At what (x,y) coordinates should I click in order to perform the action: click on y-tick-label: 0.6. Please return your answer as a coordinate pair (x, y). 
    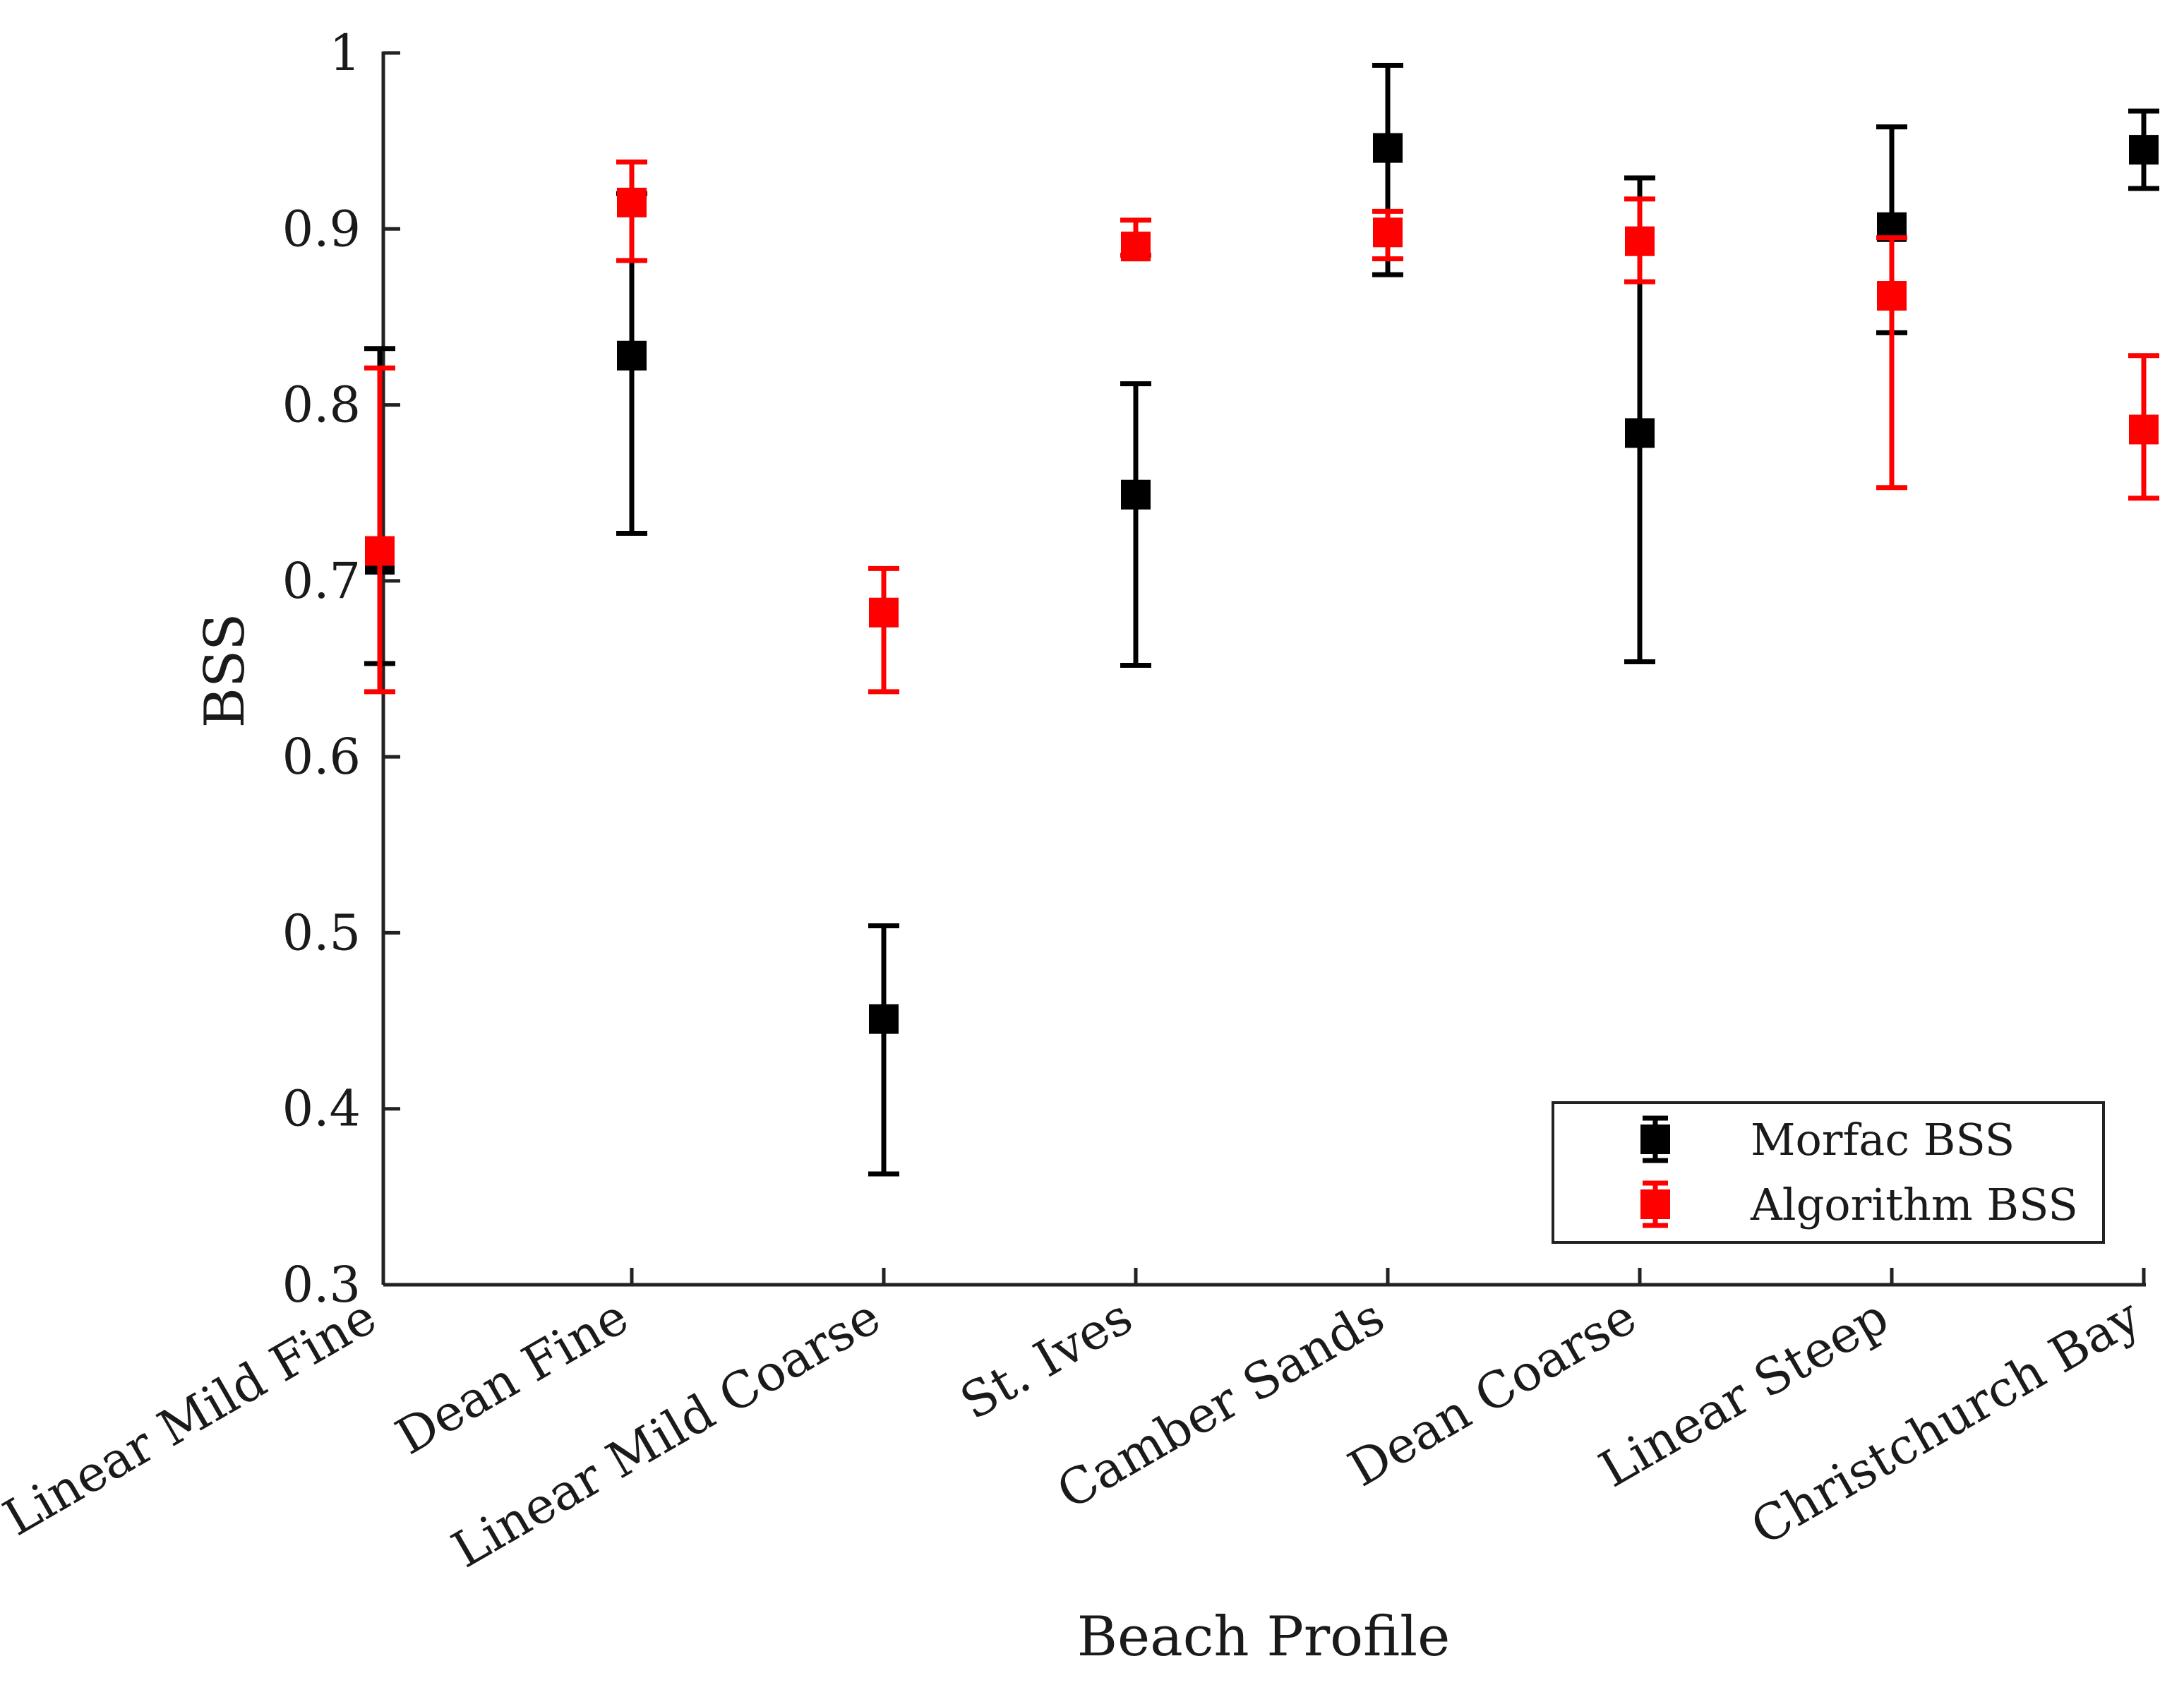
    Looking at the image, I should click on (322, 757).